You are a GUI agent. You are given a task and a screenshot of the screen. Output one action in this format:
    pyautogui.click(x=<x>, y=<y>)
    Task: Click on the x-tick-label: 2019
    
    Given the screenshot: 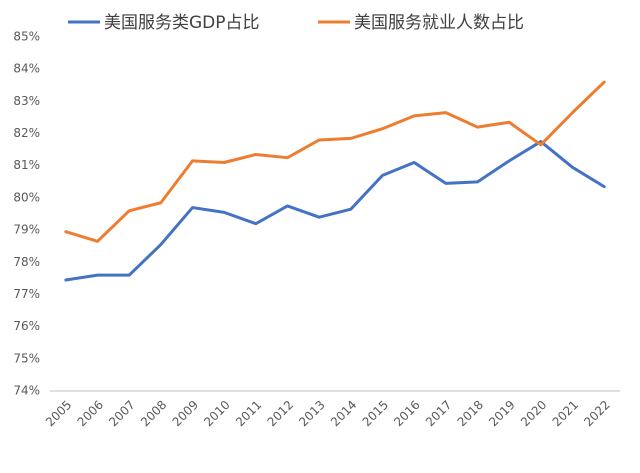 What is the action you would take?
    pyautogui.click(x=501, y=413)
    